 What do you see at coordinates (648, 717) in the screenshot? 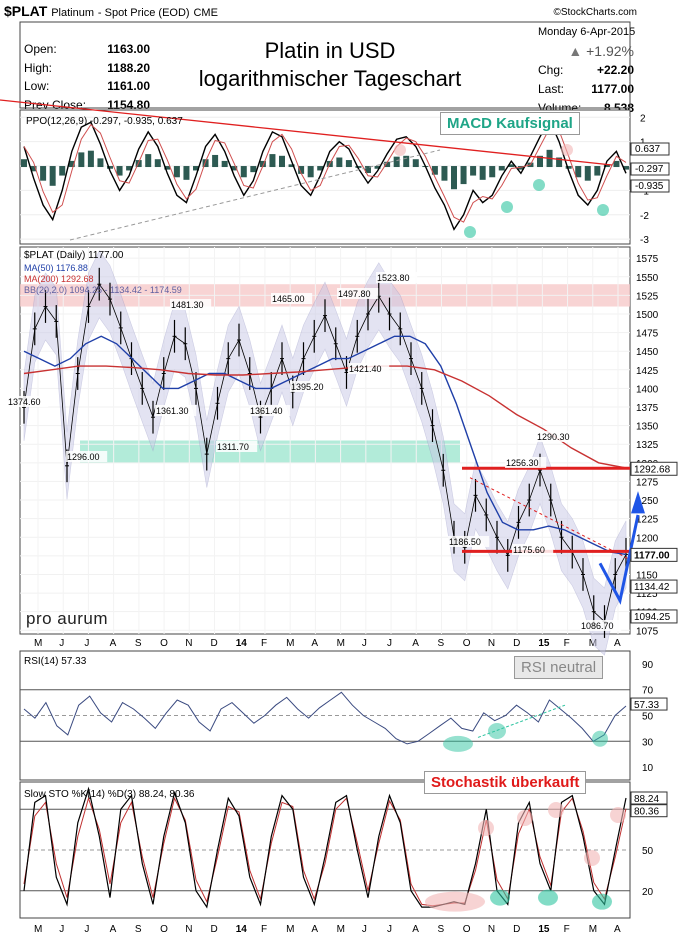
I see `rsi-y-tick: 50` at bounding box center [648, 717].